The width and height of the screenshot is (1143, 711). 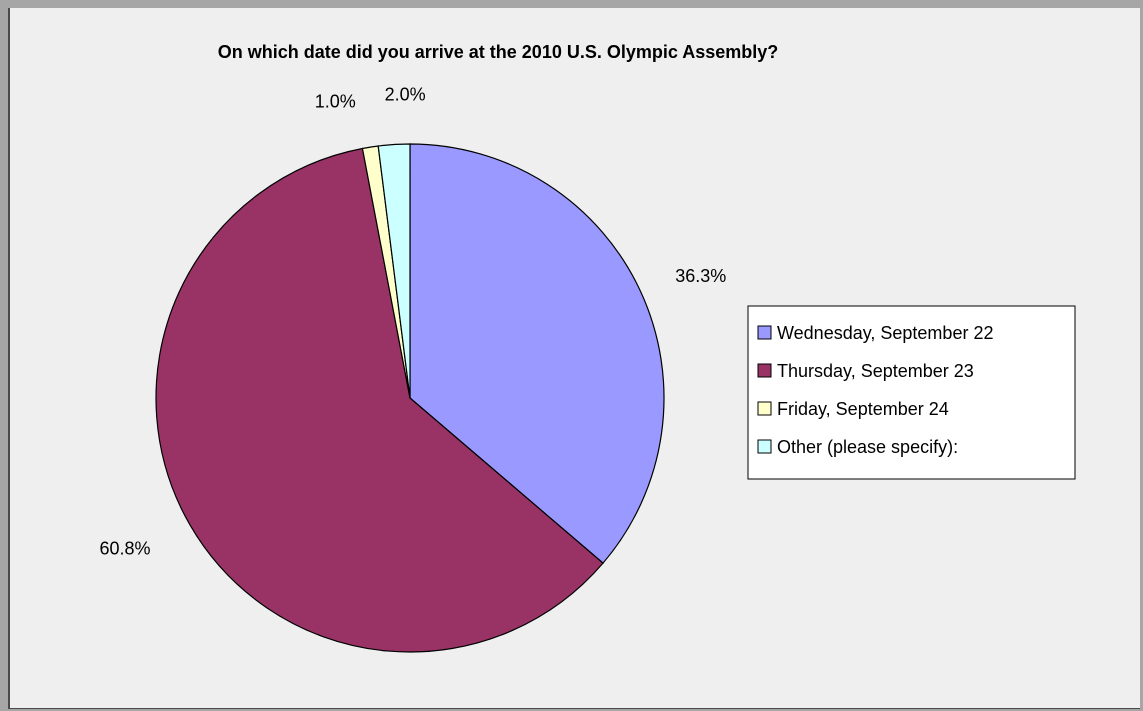 What do you see at coordinates (124, 549) in the screenshot?
I see `pie-data-label: 60.8%` at bounding box center [124, 549].